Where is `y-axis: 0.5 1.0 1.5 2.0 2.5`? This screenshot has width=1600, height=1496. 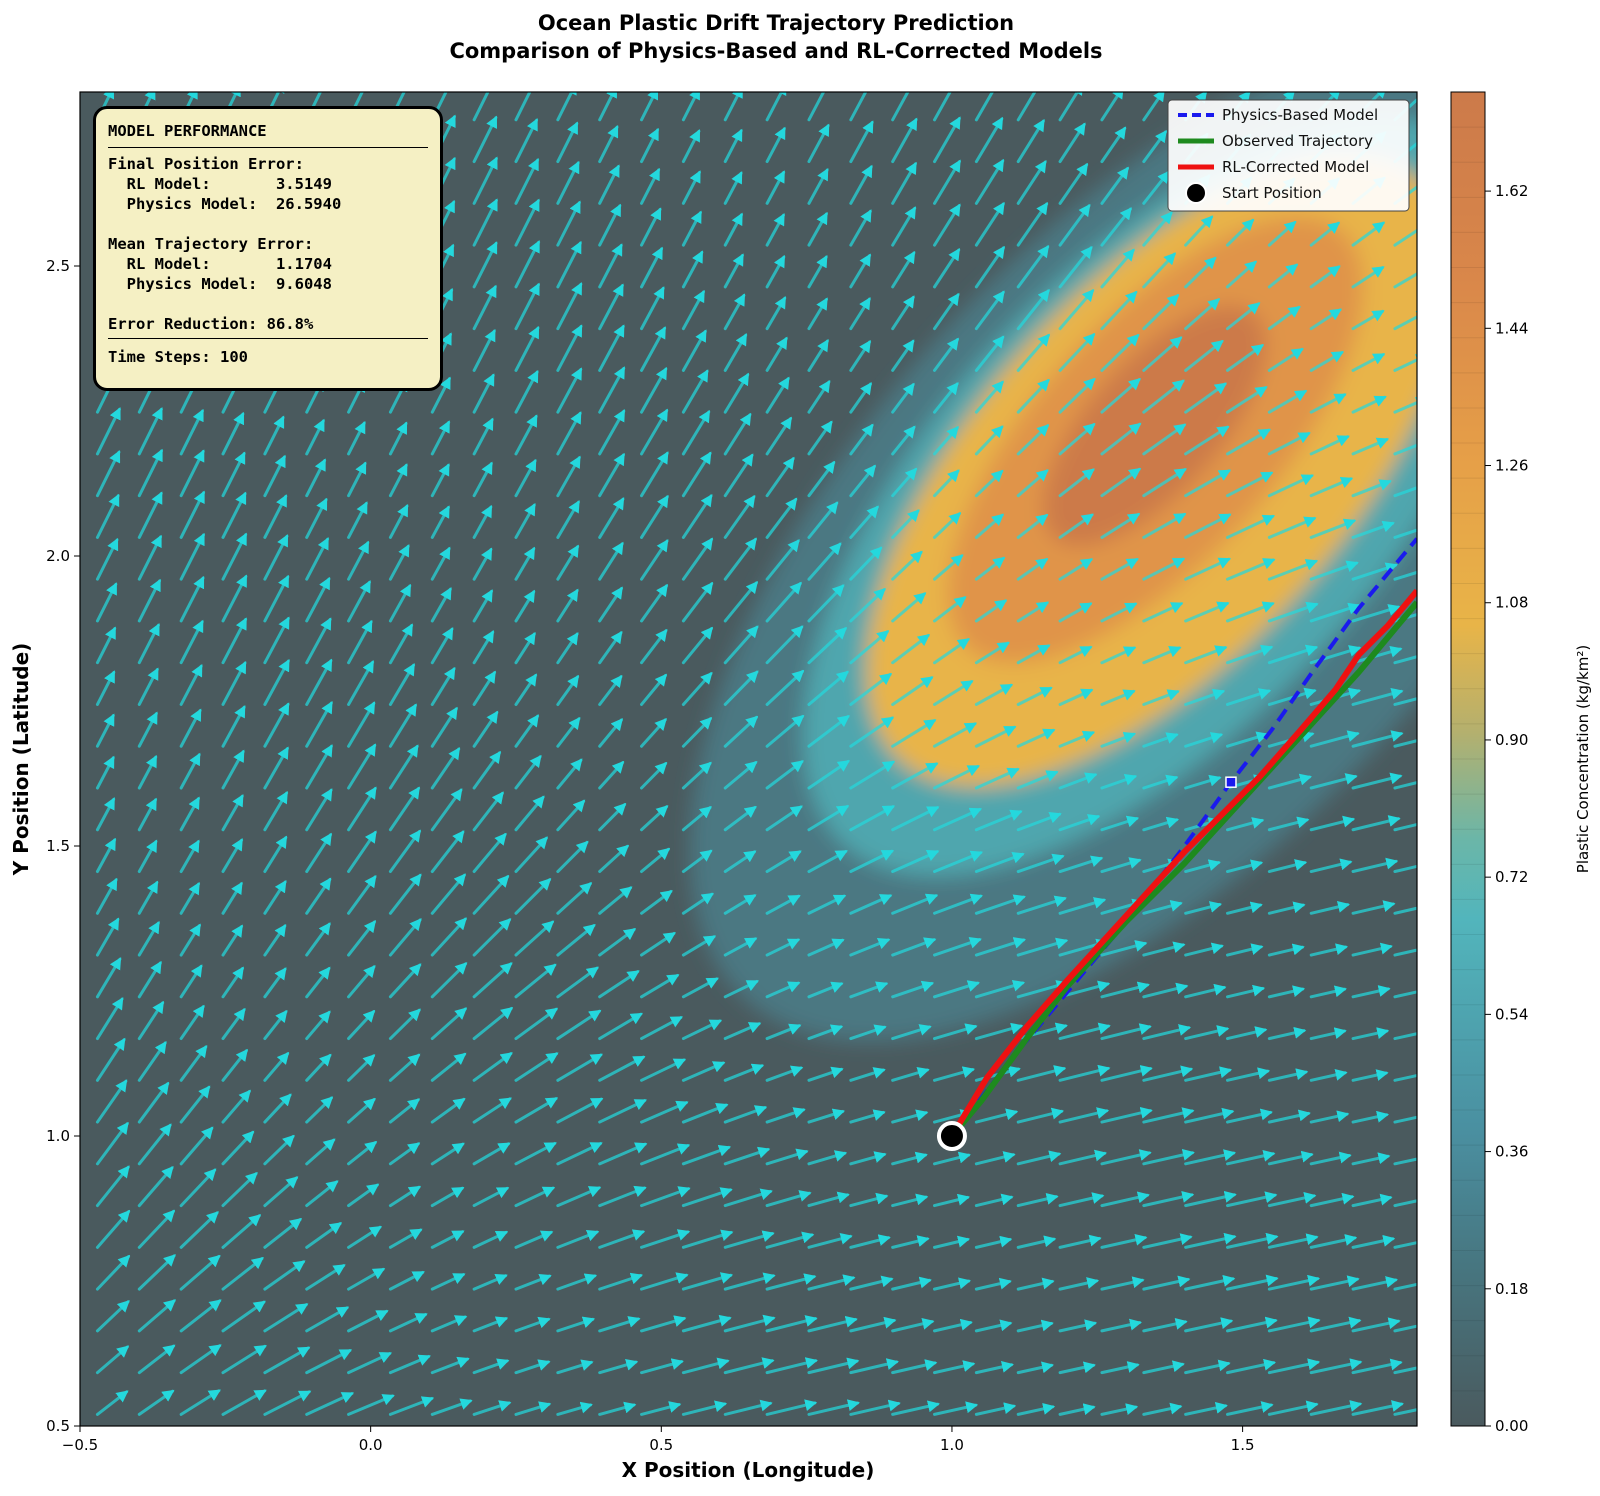 y-axis: 0.5 1.0 1.5 2.0 2.5 is located at coordinates (63, 846).